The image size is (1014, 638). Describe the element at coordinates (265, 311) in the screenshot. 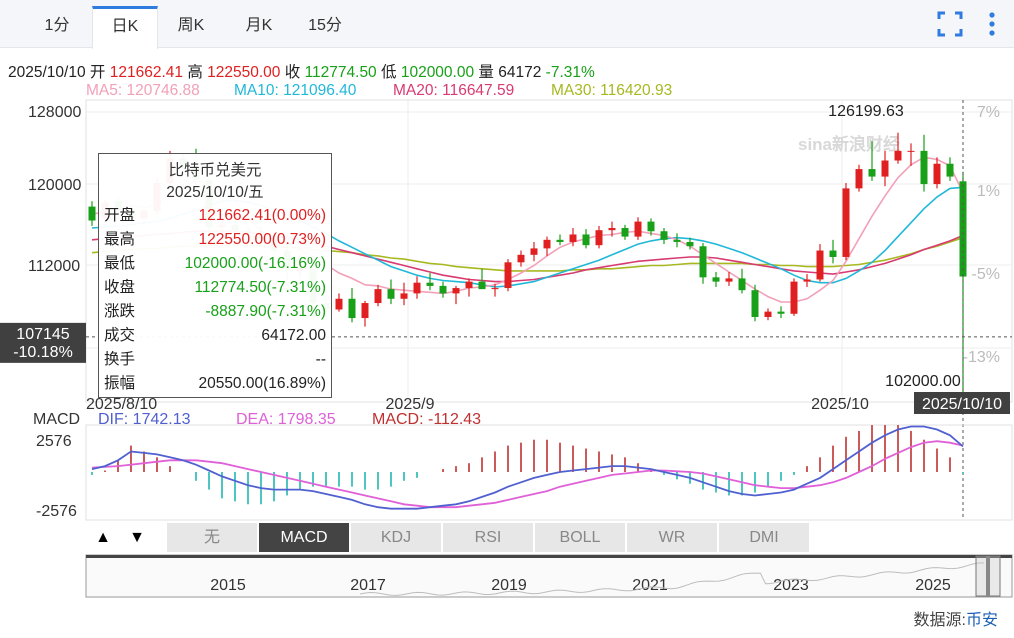

I see `tooltip-row-value: -8887.90(-7.31%)` at that location.